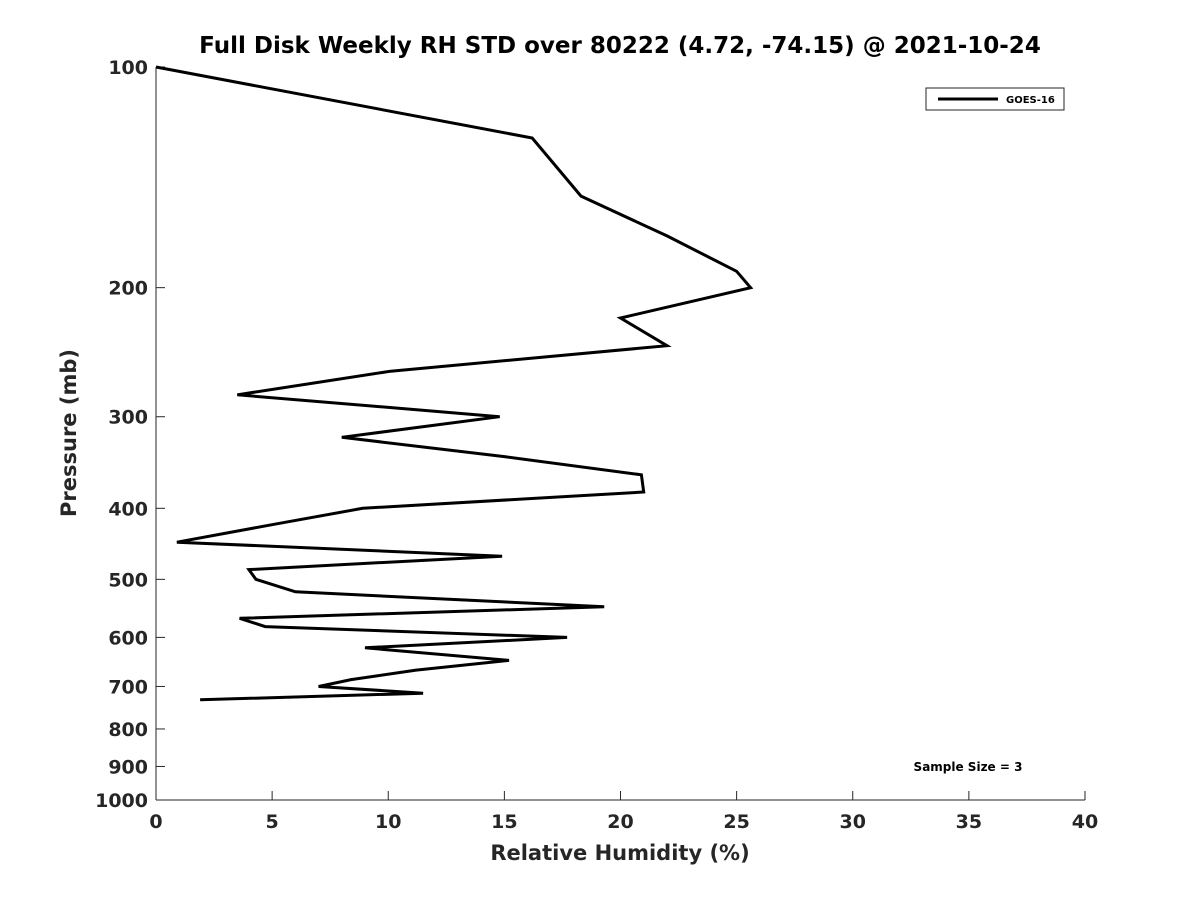  I want to click on y-tick-label: 1000, so click(121, 801).